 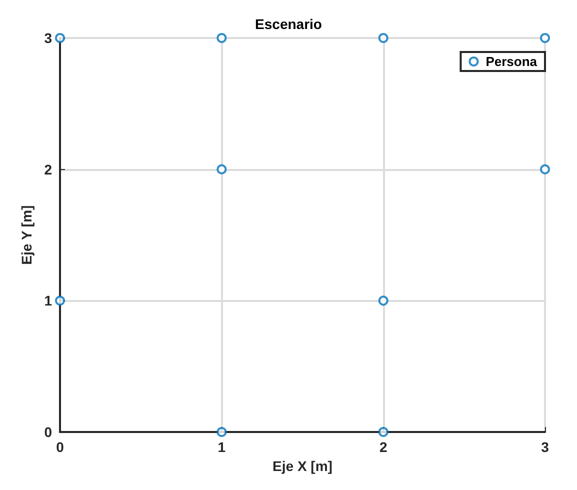 I want to click on y-tick-label: 0, so click(x=48, y=432).